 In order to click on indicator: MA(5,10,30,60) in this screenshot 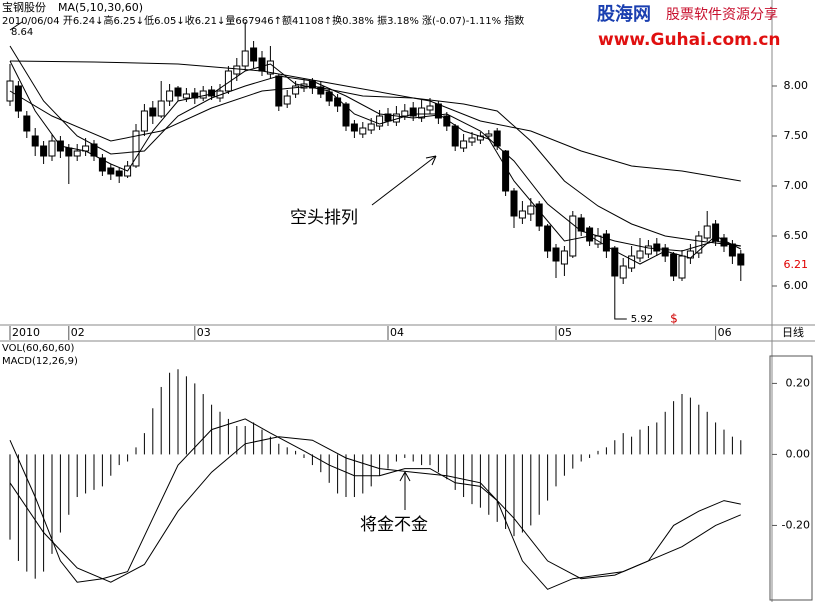, I will do `click(100, 7)`.